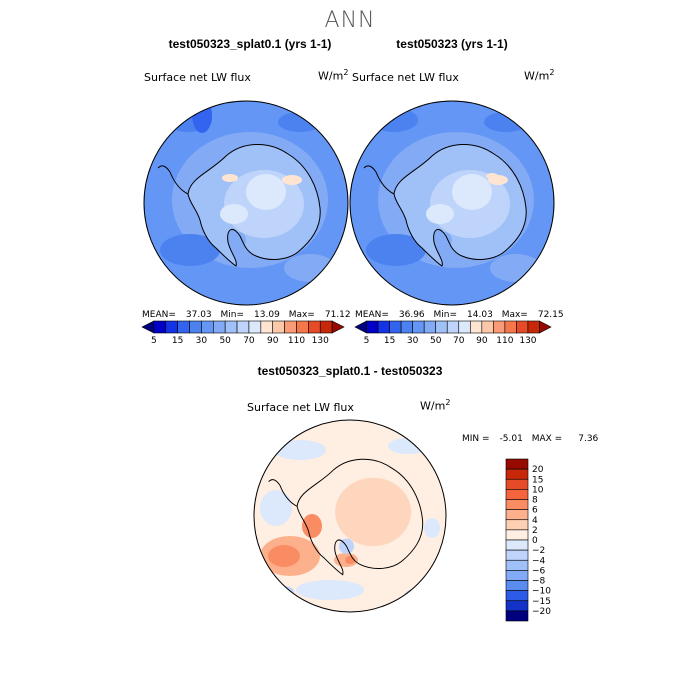 This screenshot has width=700, height=700. I want to click on diff-colorbar-tick-label: 4, so click(535, 521).